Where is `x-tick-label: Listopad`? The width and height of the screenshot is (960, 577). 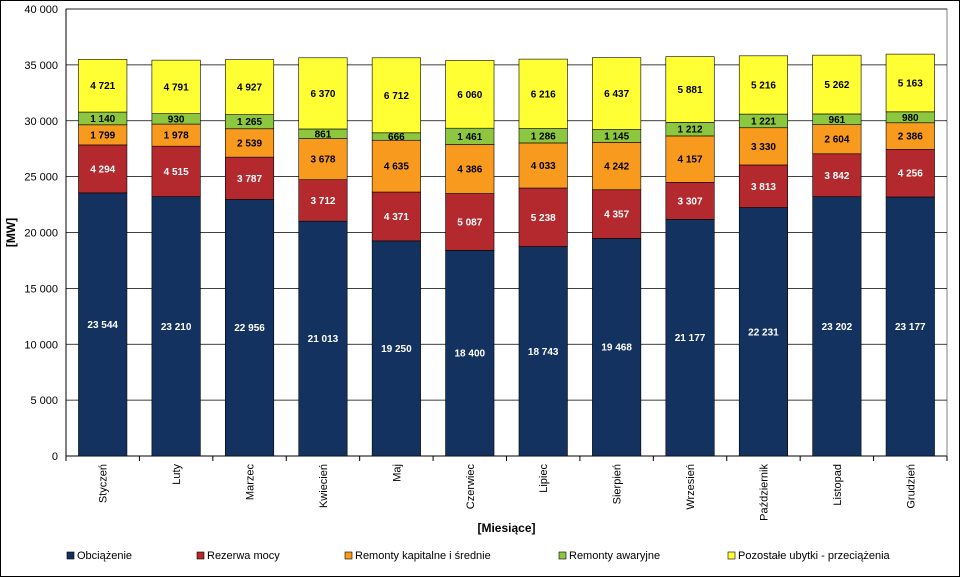
x-tick-label: Listopad is located at coordinates (838, 485).